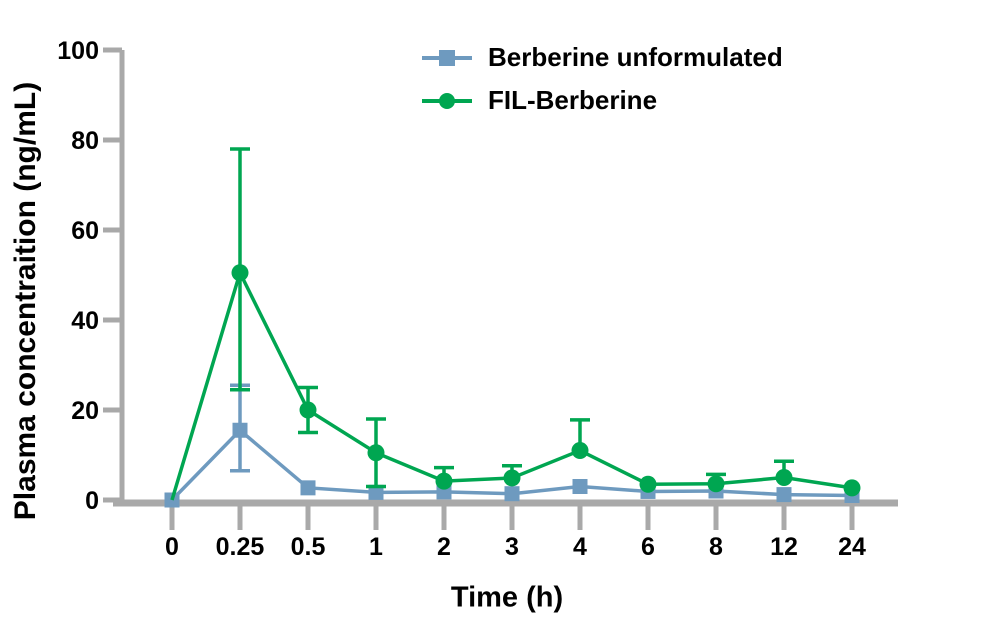 This screenshot has width=1000, height=625. I want to click on legend: Berberine unformulated FIL-Berberine, so click(602, 79).